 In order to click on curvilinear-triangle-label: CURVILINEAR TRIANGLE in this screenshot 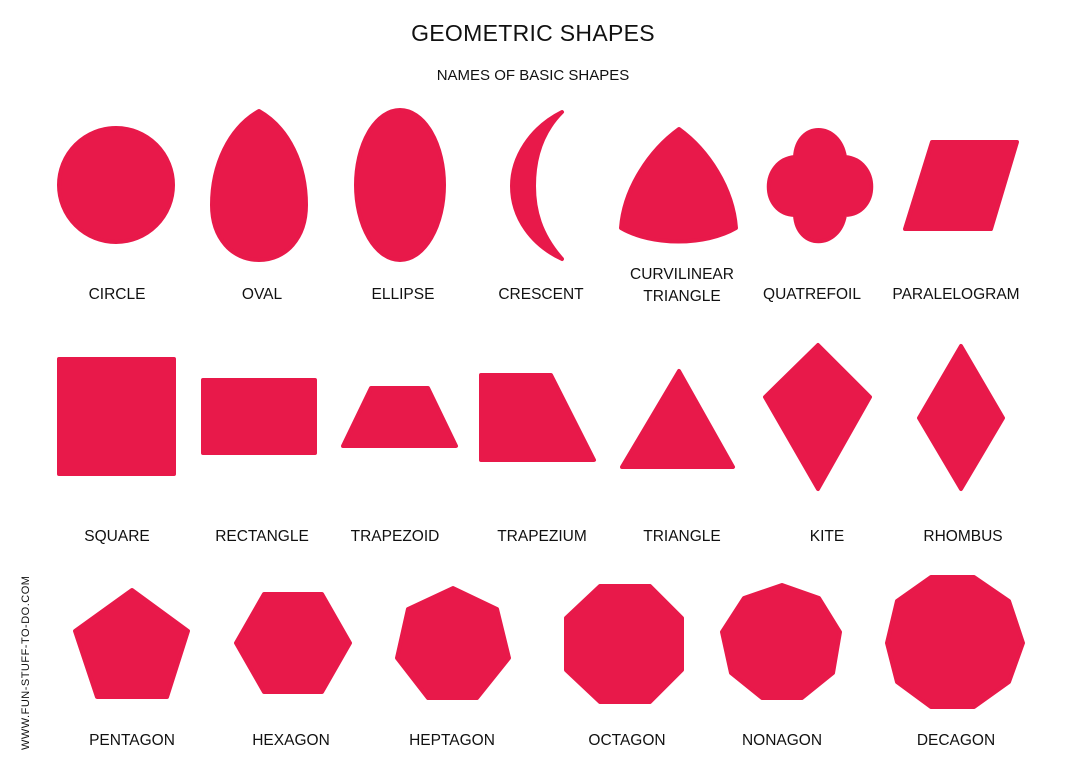, I will do `click(682, 286)`.